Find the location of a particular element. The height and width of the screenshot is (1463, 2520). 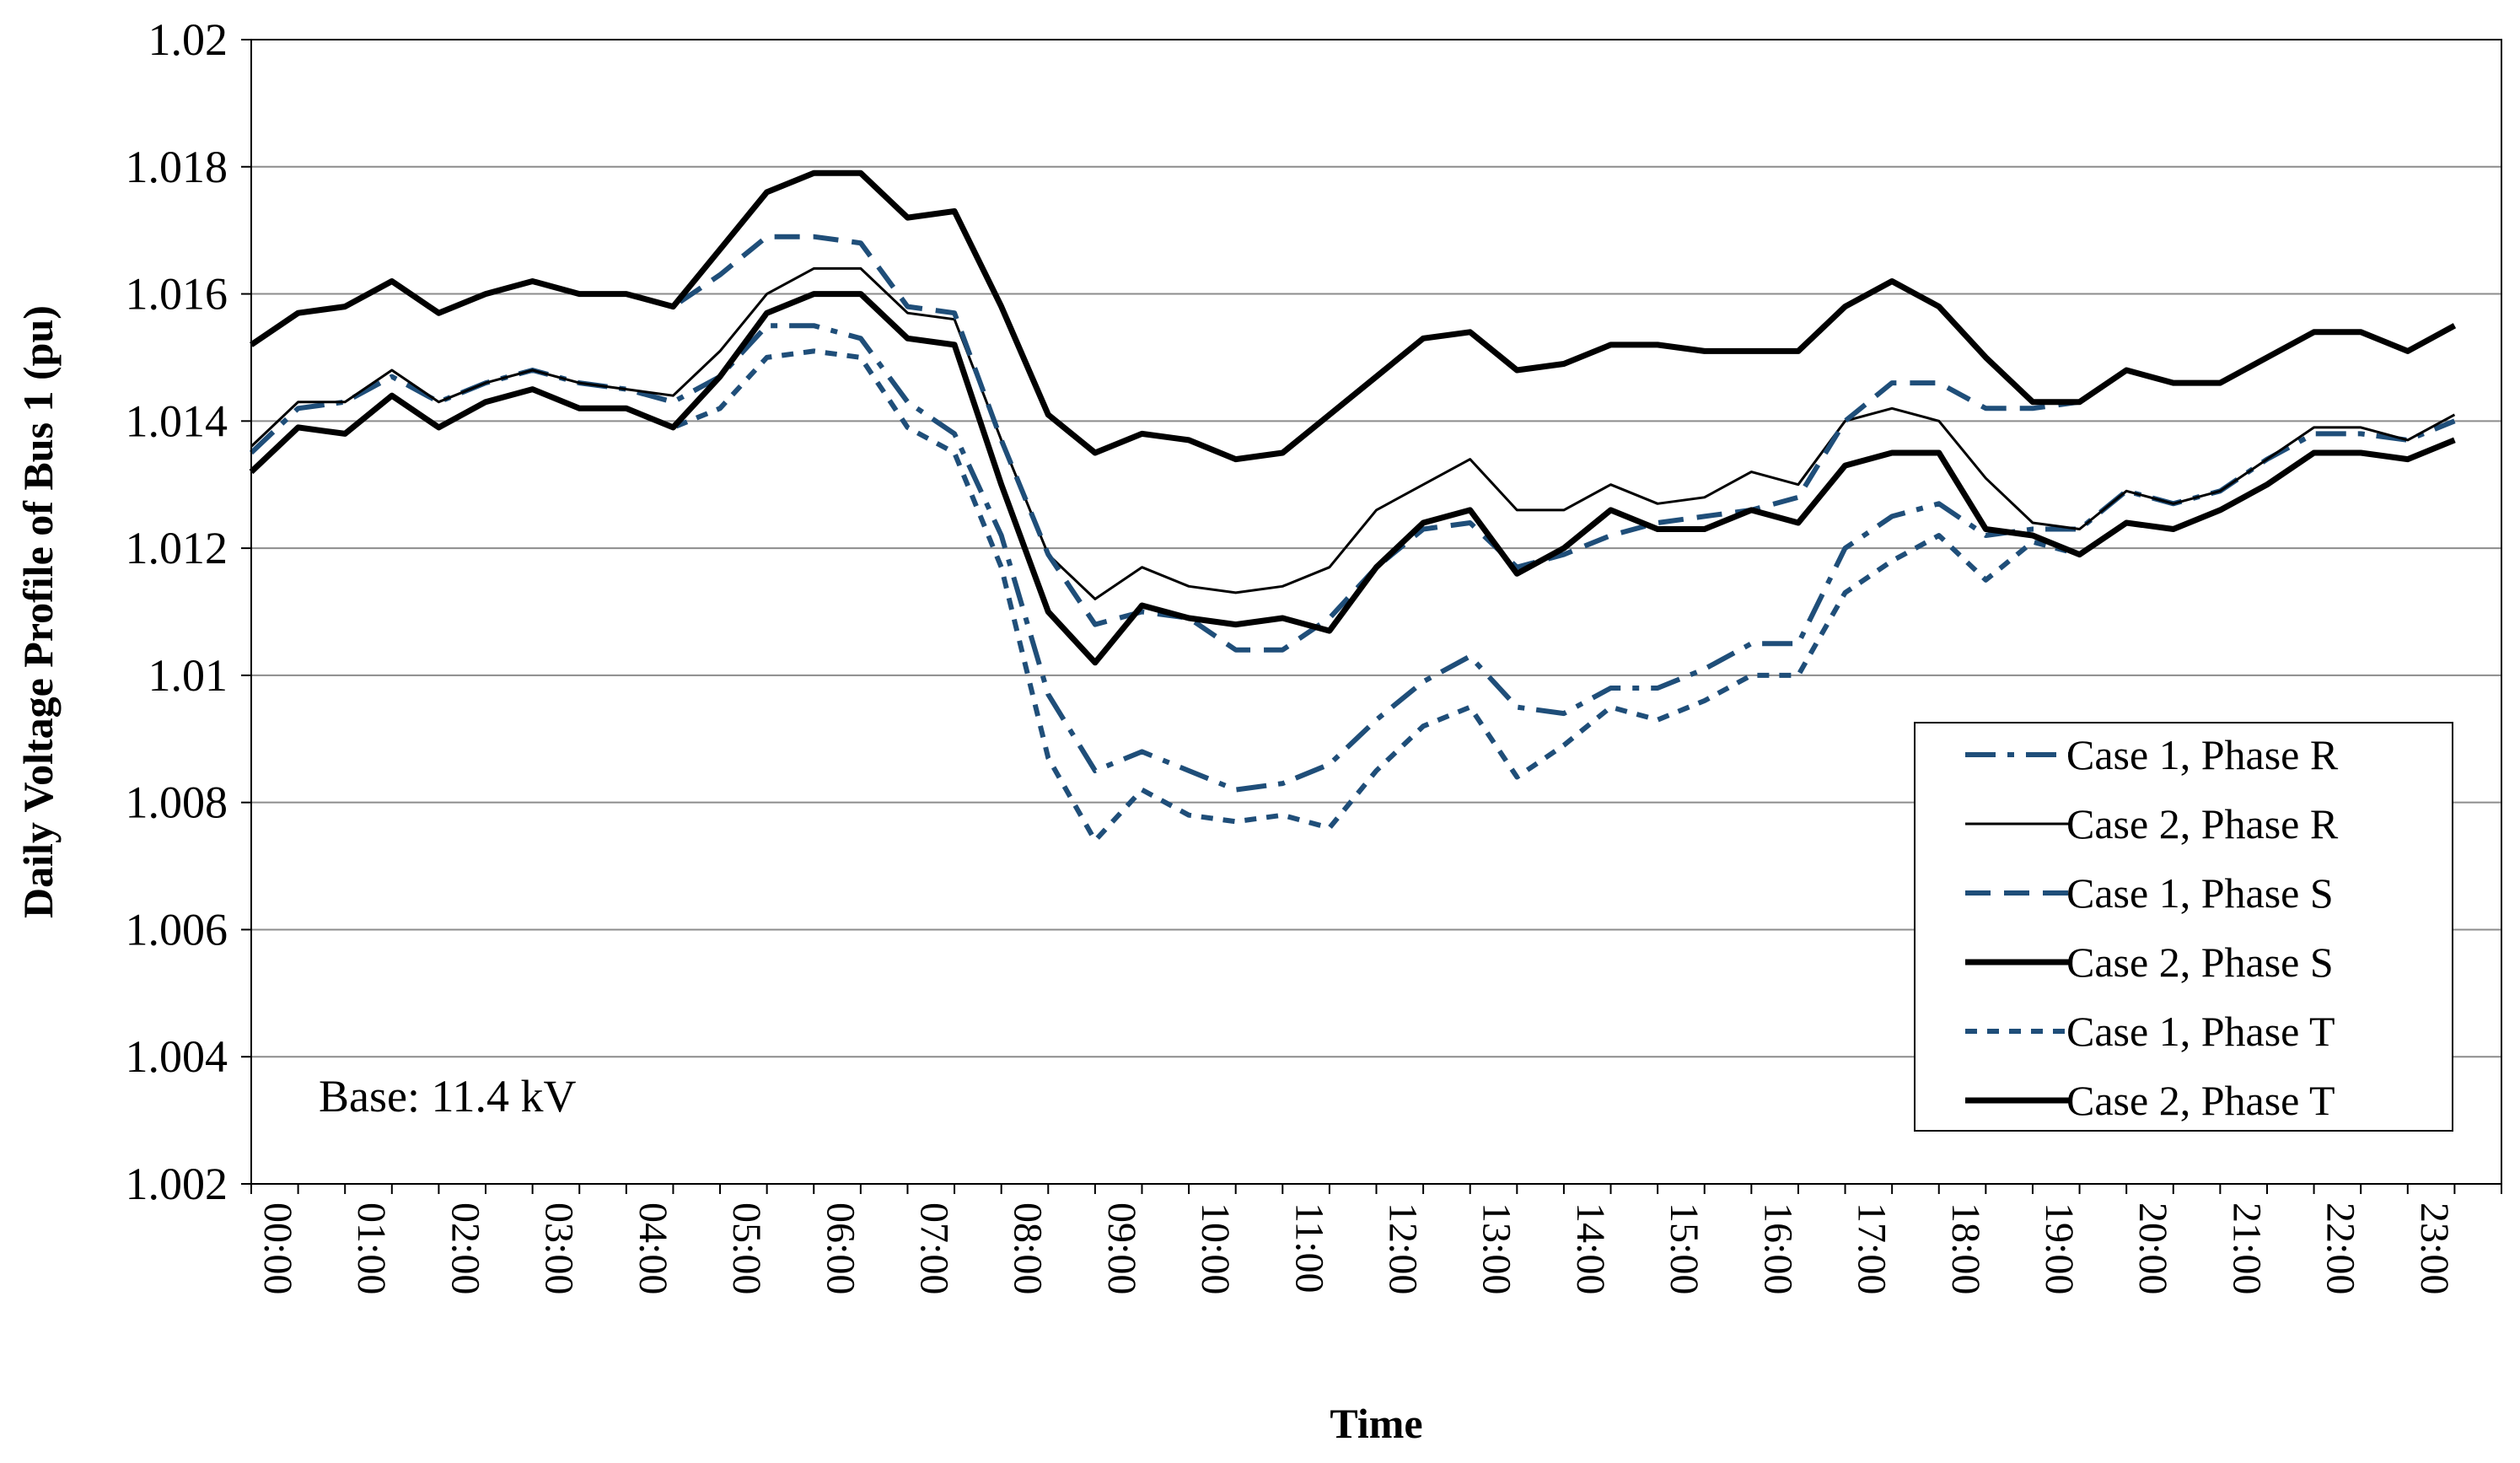

x-tick-label-14: 14:00 is located at coordinates (1591, 1248).